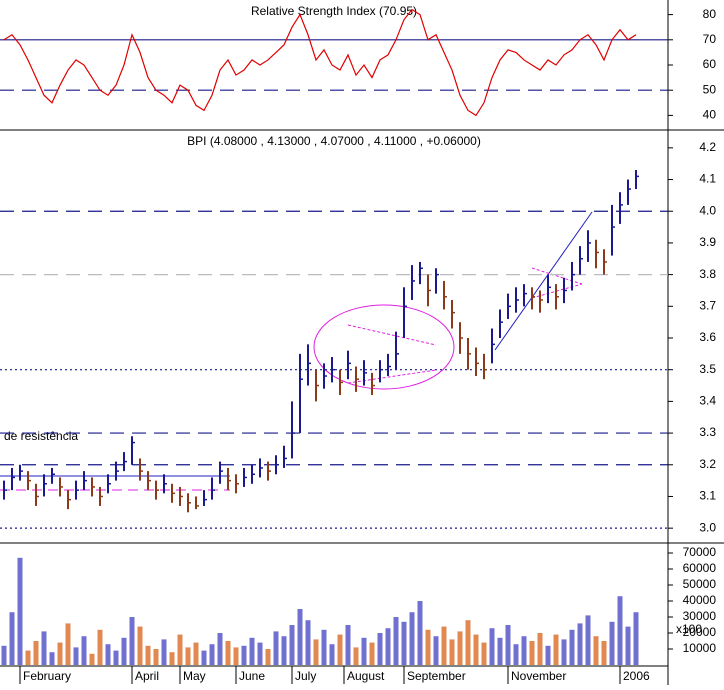 The width and height of the screenshot is (724, 690). What do you see at coordinates (47, 676) in the screenshot?
I see `x-tick-label: February` at bounding box center [47, 676].